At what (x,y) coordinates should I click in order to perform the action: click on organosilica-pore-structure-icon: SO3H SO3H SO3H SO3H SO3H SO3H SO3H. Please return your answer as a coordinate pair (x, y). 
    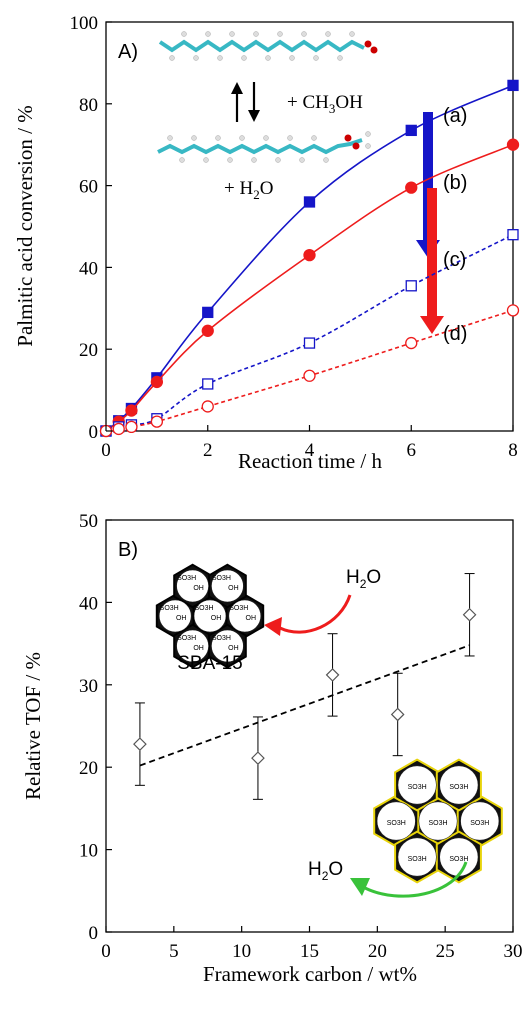
    Looking at the image, I should click on (438, 821).